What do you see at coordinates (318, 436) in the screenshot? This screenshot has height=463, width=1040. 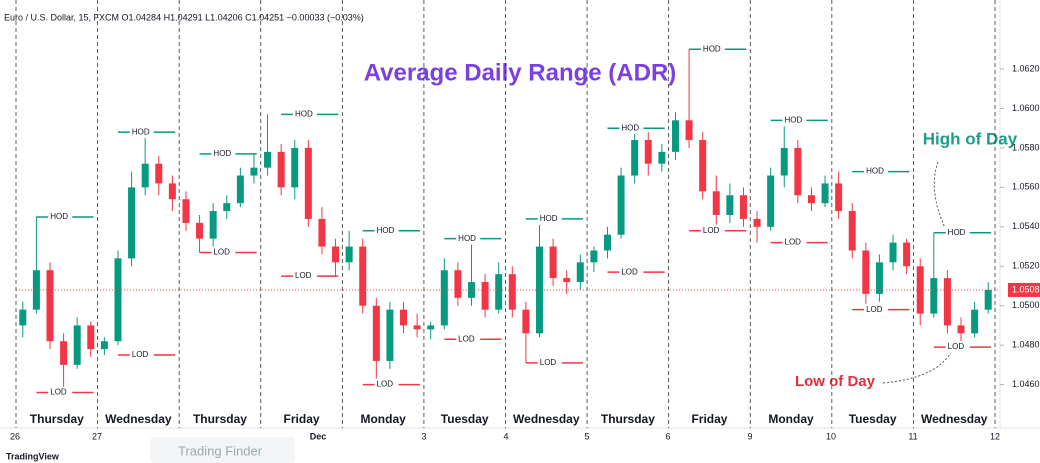 I see `x-tick-label: Dec` at bounding box center [318, 436].